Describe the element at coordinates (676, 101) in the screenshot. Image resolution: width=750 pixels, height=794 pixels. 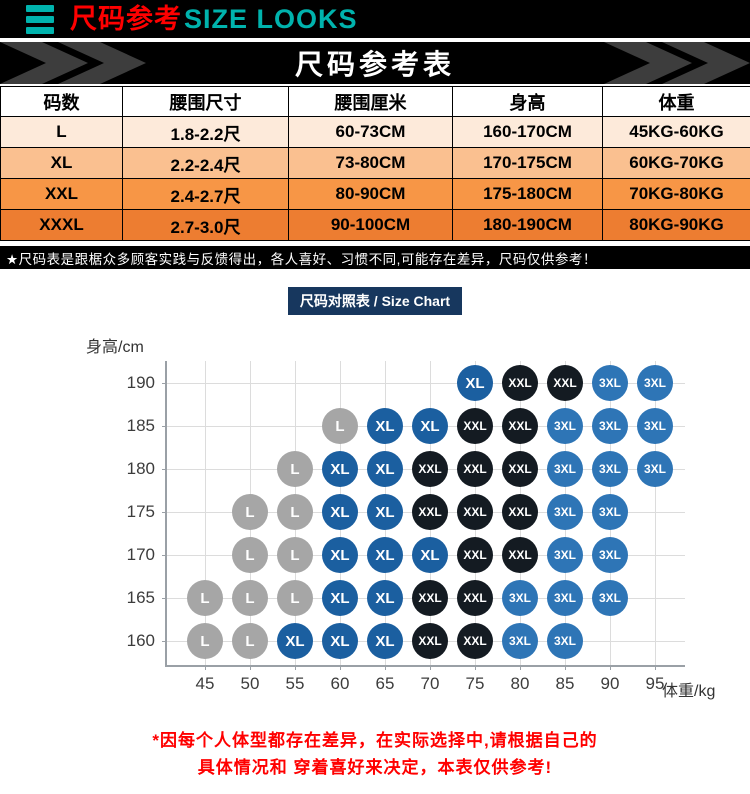
I see `size-table-header: 体重` at that location.